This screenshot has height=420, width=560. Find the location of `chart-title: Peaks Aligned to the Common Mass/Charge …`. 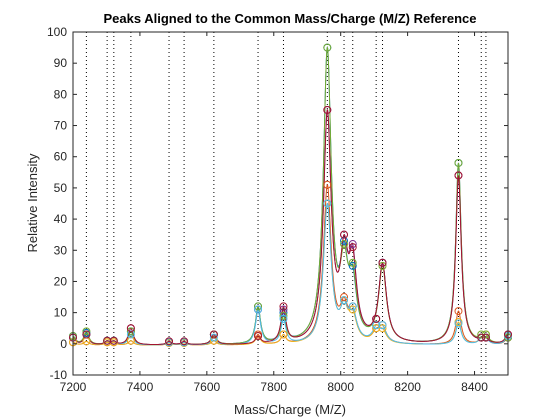

chart-title: Peaks Aligned to the Common Mass/Charge … is located at coordinates (290, 18).